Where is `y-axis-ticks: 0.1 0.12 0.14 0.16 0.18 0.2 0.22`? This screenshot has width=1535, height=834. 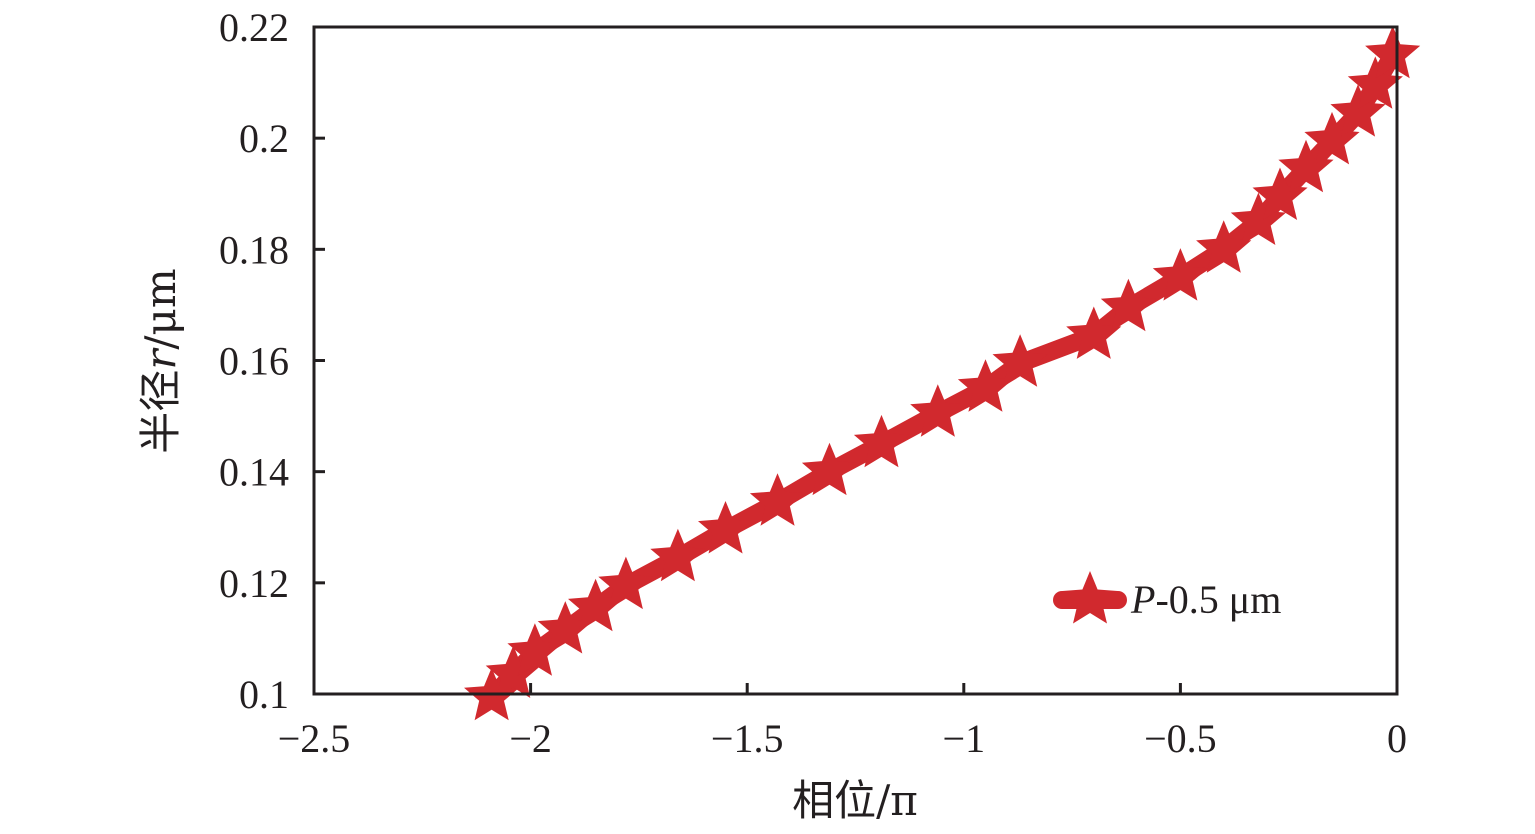 y-axis-ticks: 0.1 0.12 0.14 0.16 0.18 0.2 0.22 is located at coordinates (272, 361).